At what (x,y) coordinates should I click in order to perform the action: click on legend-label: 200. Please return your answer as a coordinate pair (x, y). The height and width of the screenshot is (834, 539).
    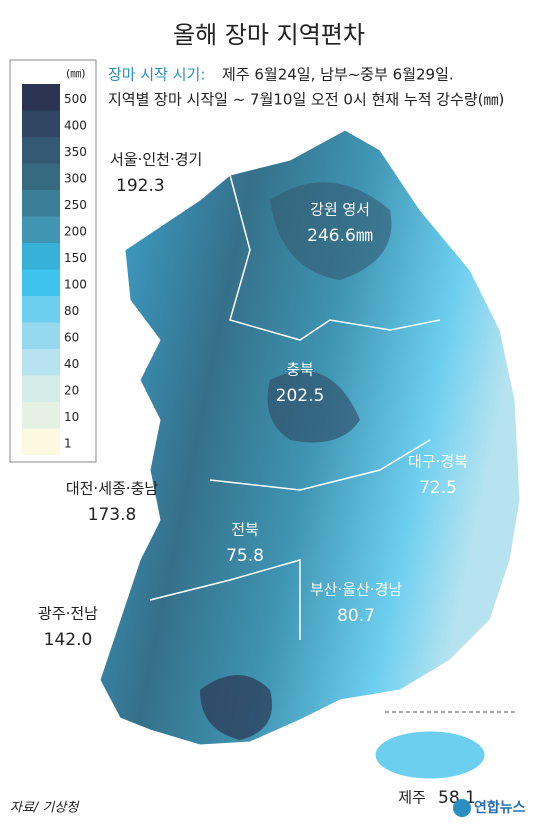
    Looking at the image, I should click on (75, 231).